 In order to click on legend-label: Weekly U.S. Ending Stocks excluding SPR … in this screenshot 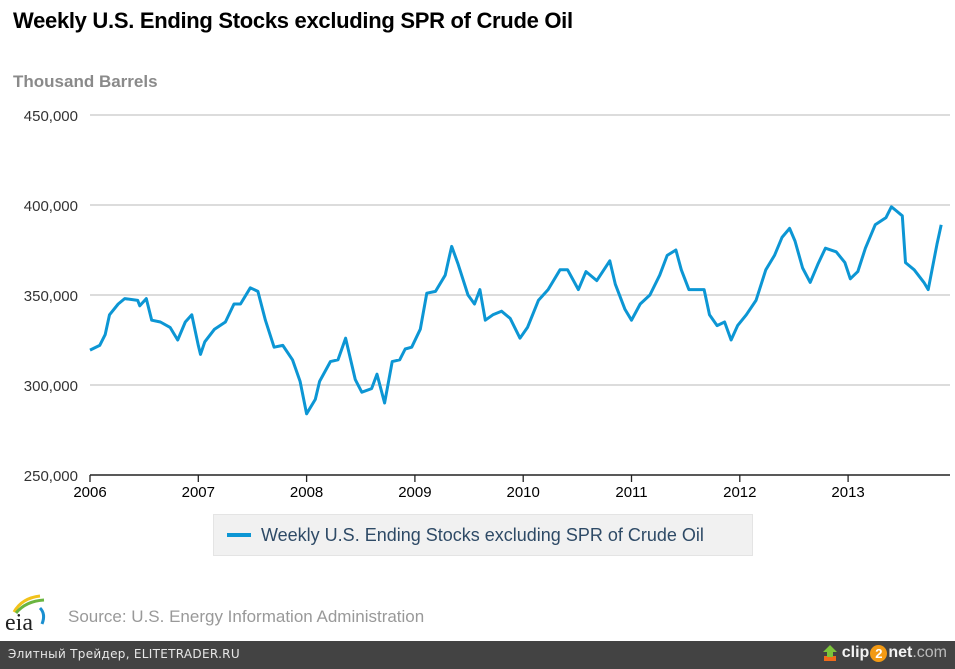, I will do `click(482, 534)`.